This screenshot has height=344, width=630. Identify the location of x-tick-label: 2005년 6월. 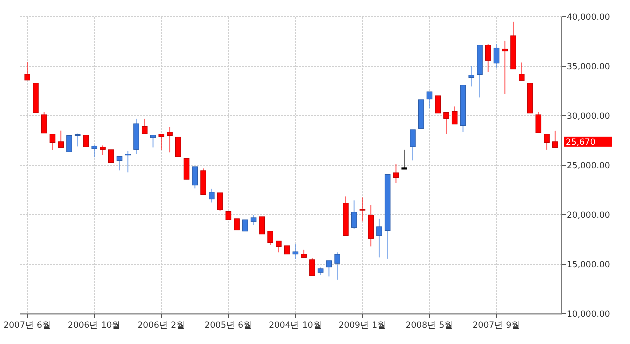
(228, 326).